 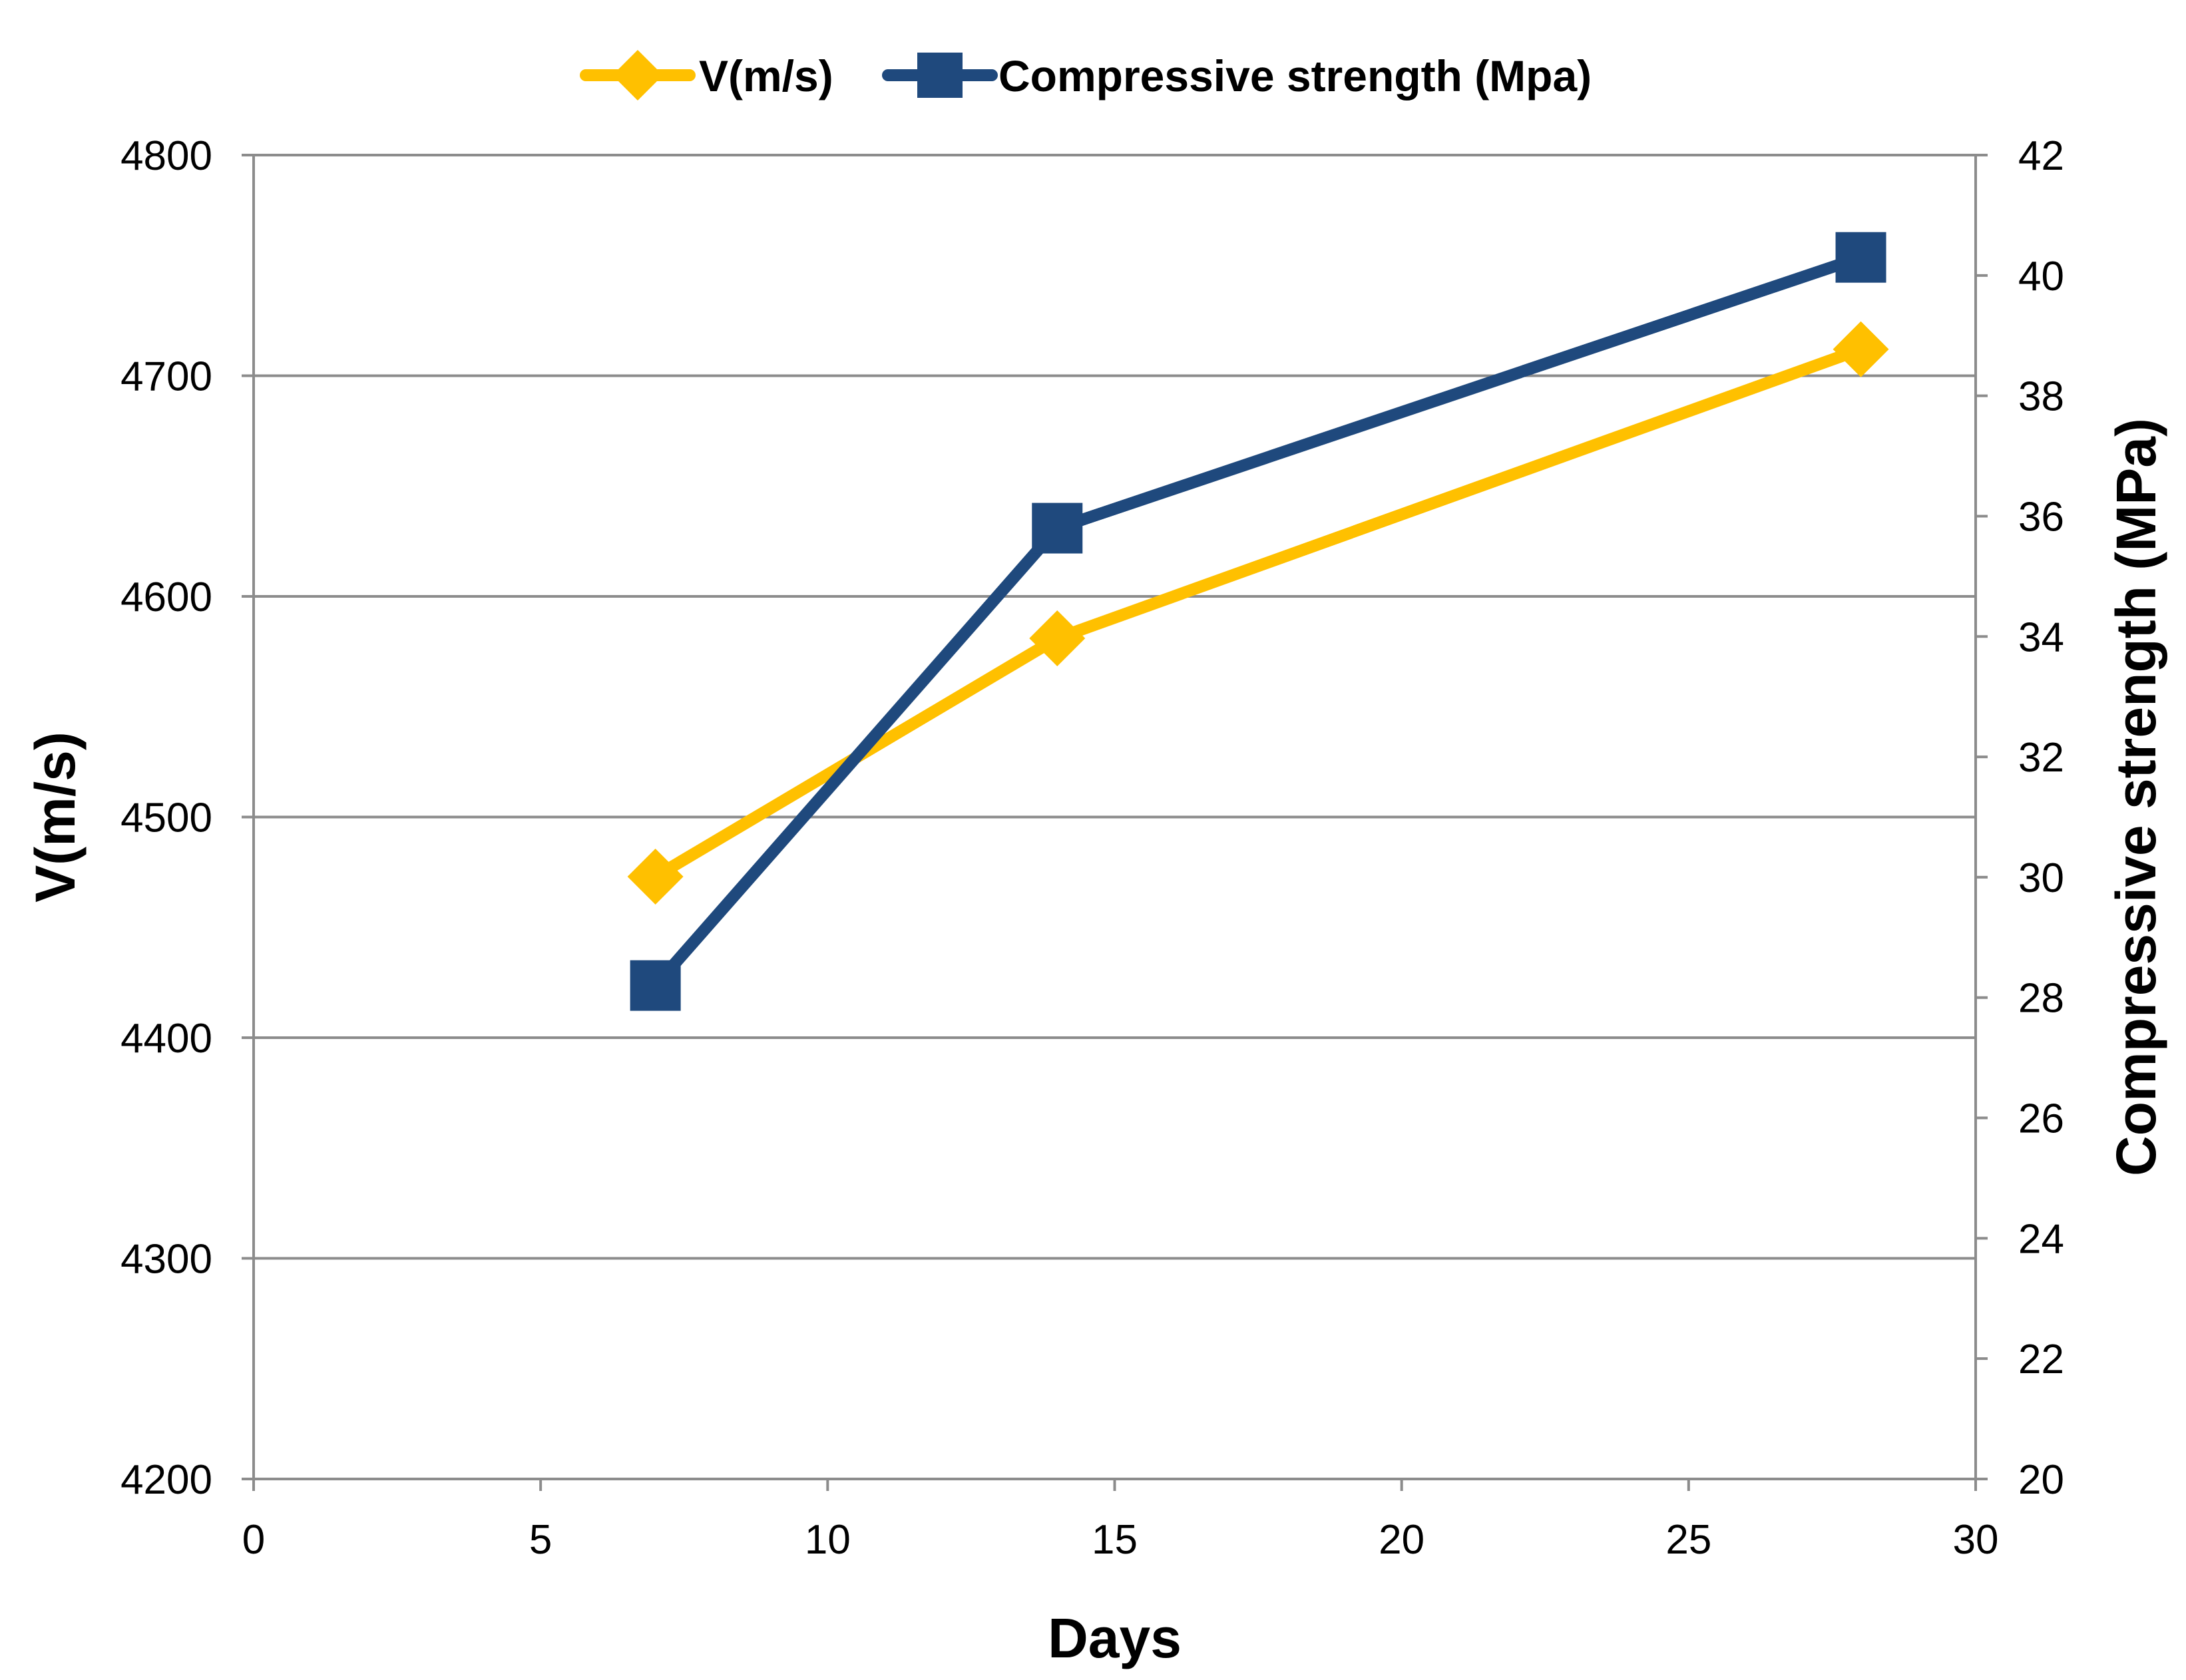 I want to click on left-y-tick-label: 4300, so click(x=166, y=1260).